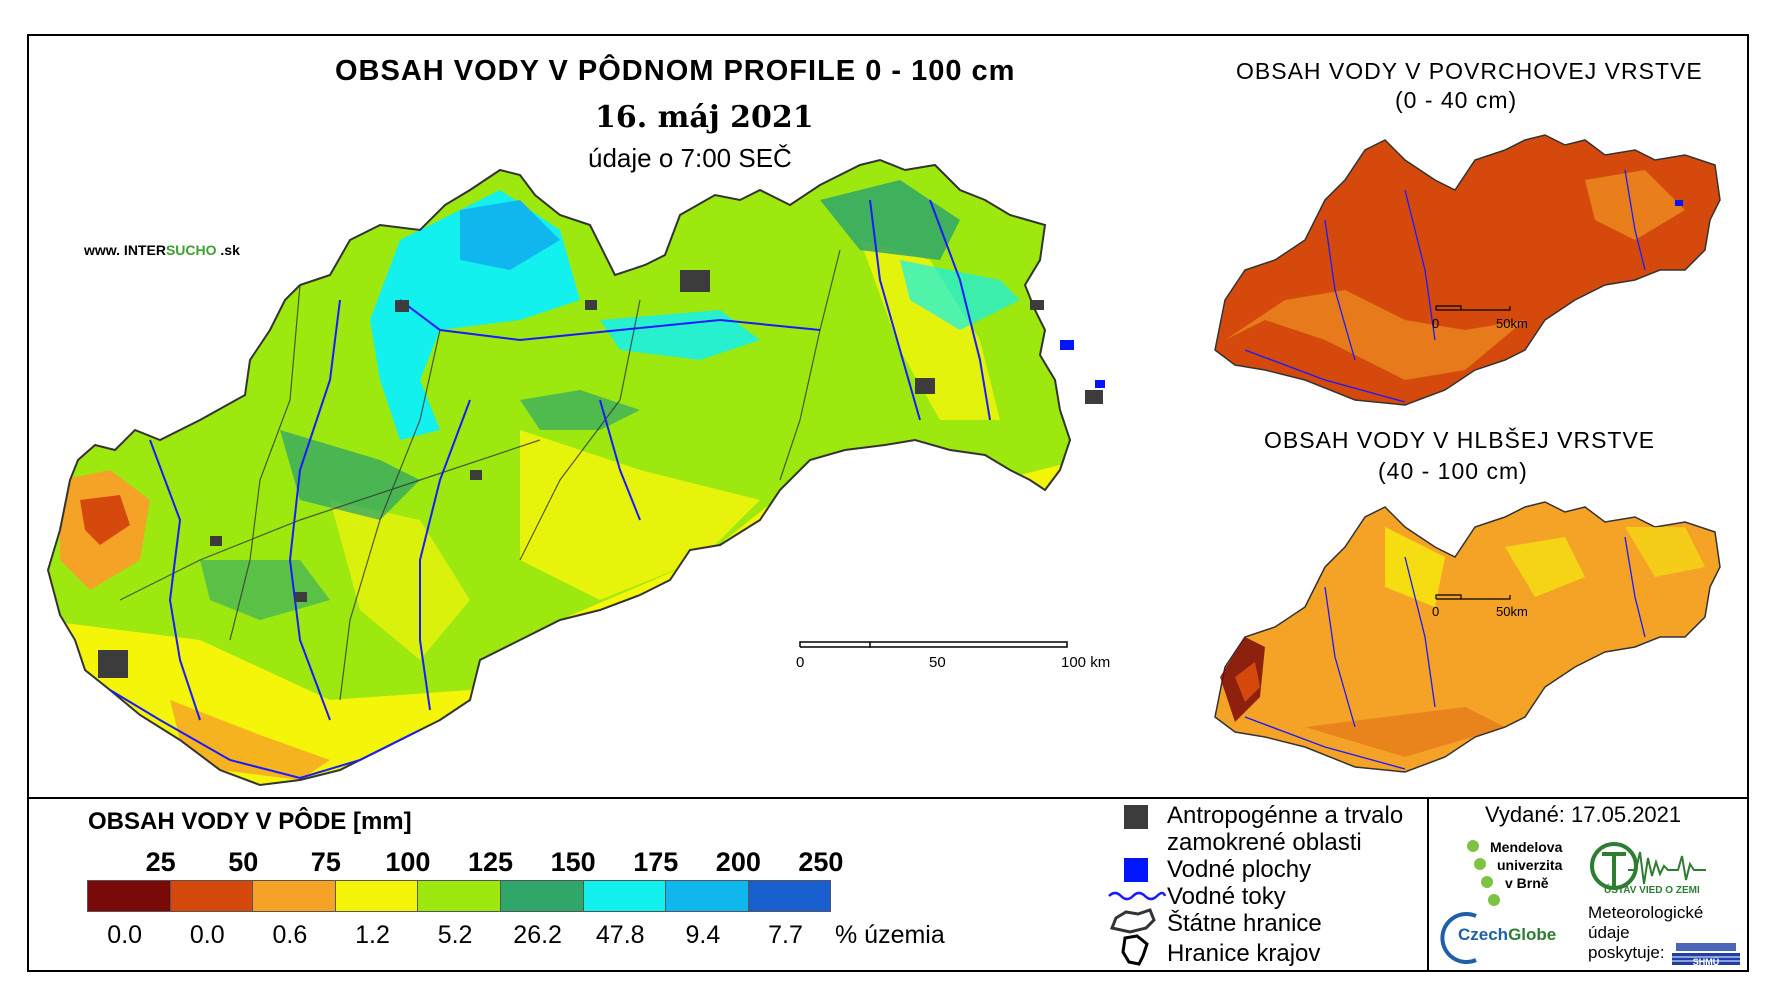  Describe the element at coordinates (1626, 952) in the screenshot. I see `meteo-line3: poskytuje:` at that location.